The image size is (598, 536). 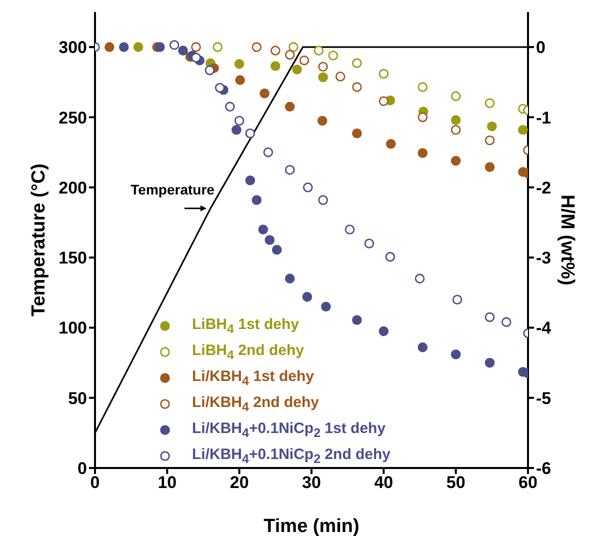 I want to click on x-tick-label: 10, so click(x=167, y=482).